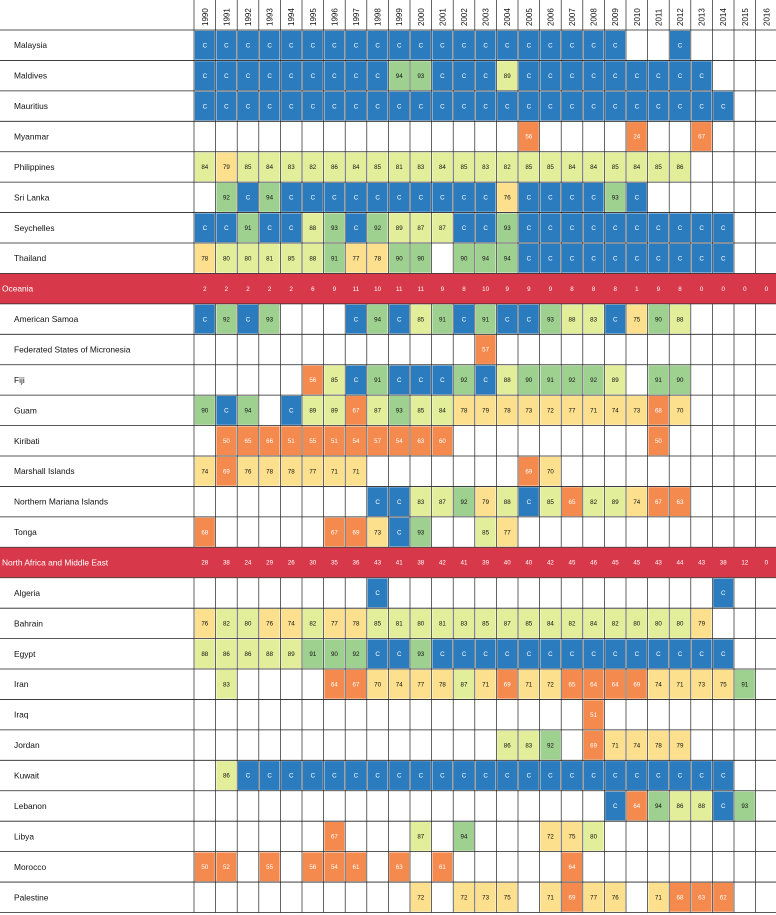 Image resolution: width=776 pixels, height=915 pixels. I want to click on row-label: Guam, so click(25, 410).